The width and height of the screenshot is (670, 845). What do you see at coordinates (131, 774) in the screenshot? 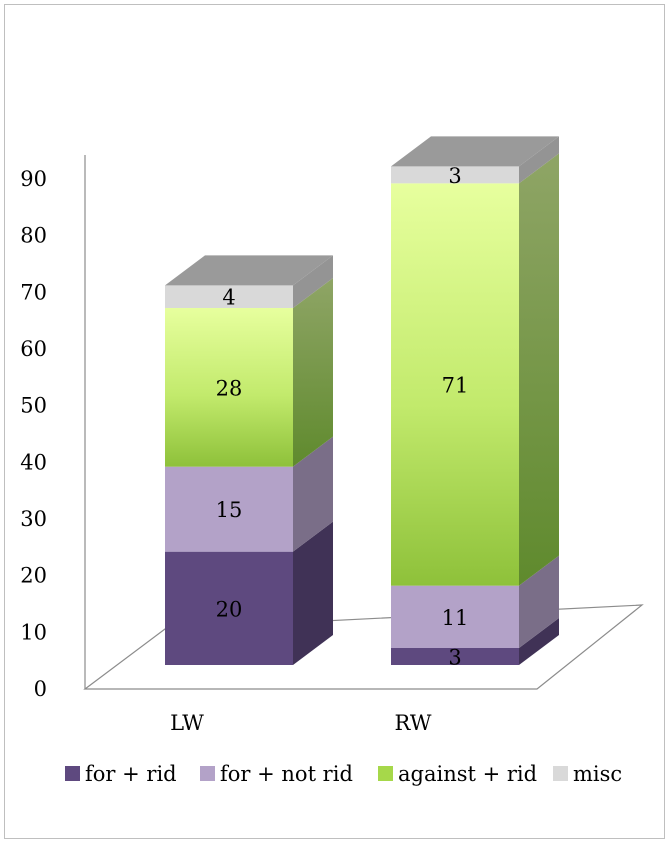
I see `legend-label: for + rid` at bounding box center [131, 774].